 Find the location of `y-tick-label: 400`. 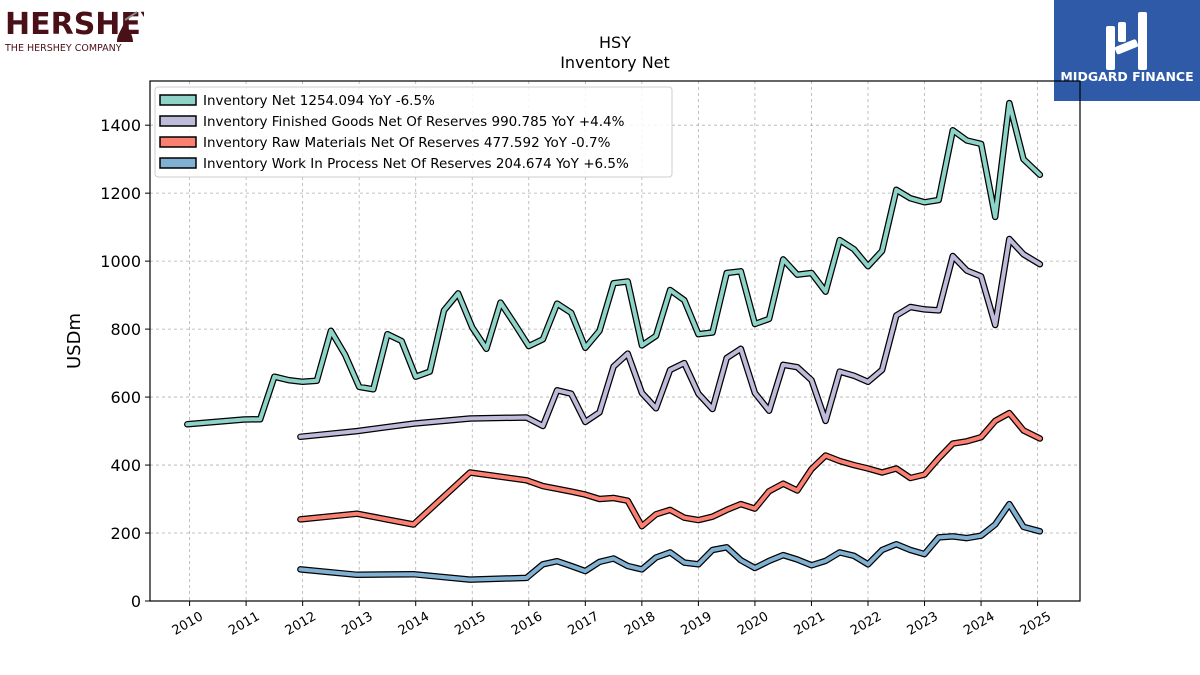

y-tick-label: 400 is located at coordinates (125, 465).